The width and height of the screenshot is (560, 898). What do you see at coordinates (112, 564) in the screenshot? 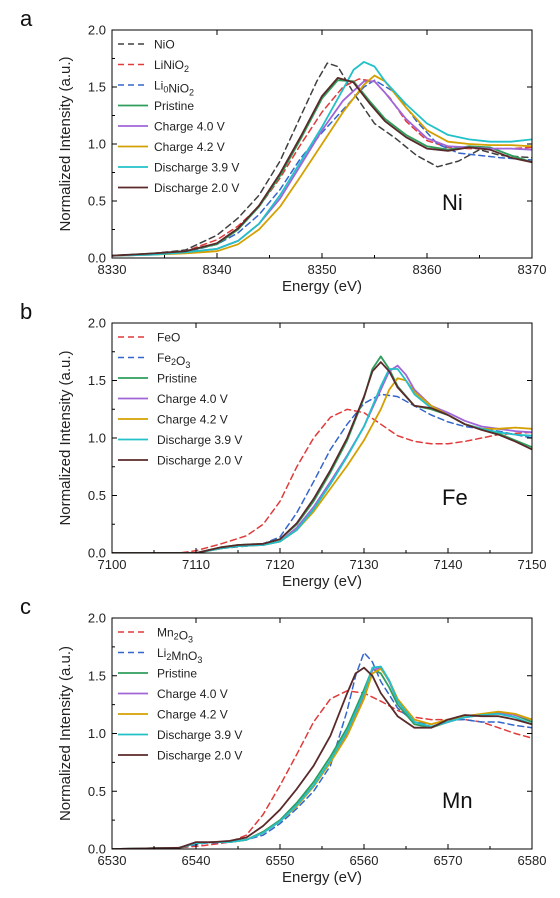
I see `x-tick-label: 7100` at bounding box center [112, 564].